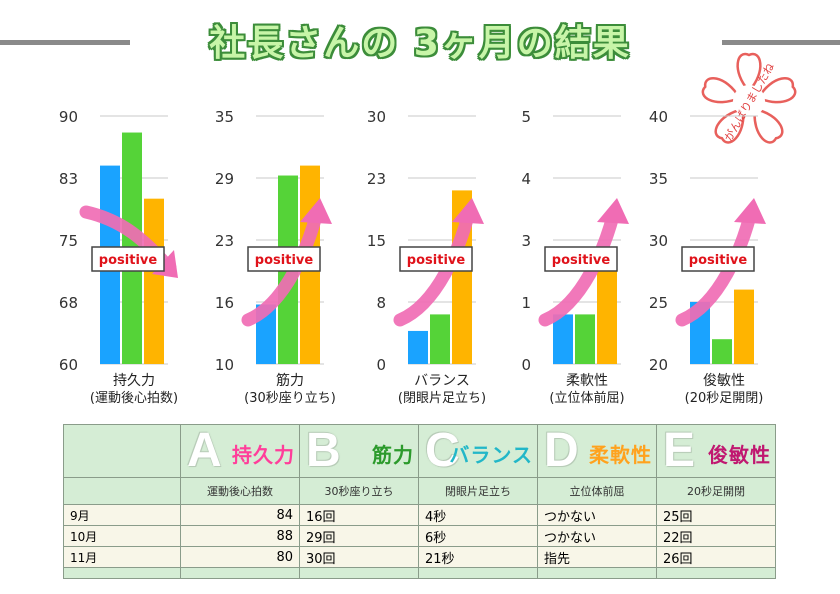 The height and width of the screenshot is (594, 840). I want to click on x-label: 筋力, so click(290, 380).